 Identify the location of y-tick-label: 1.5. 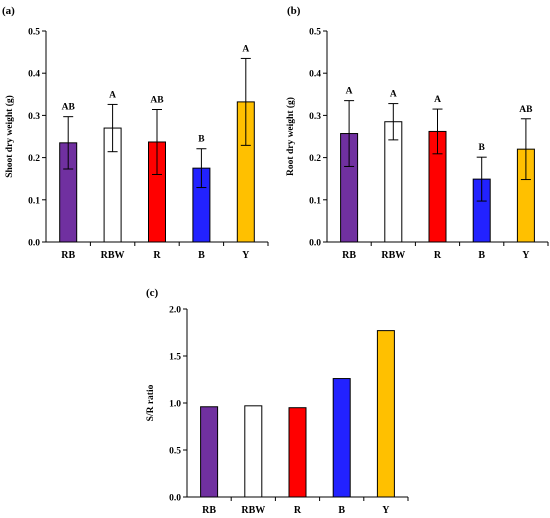
(175, 358).